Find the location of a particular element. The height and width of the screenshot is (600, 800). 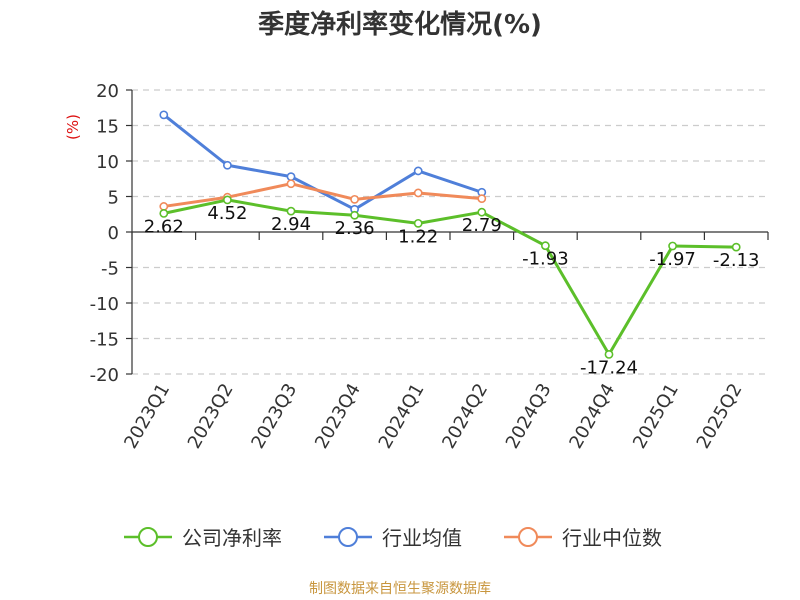

x-tick-label: 2023Q4 is located at coordinates (338, 416).